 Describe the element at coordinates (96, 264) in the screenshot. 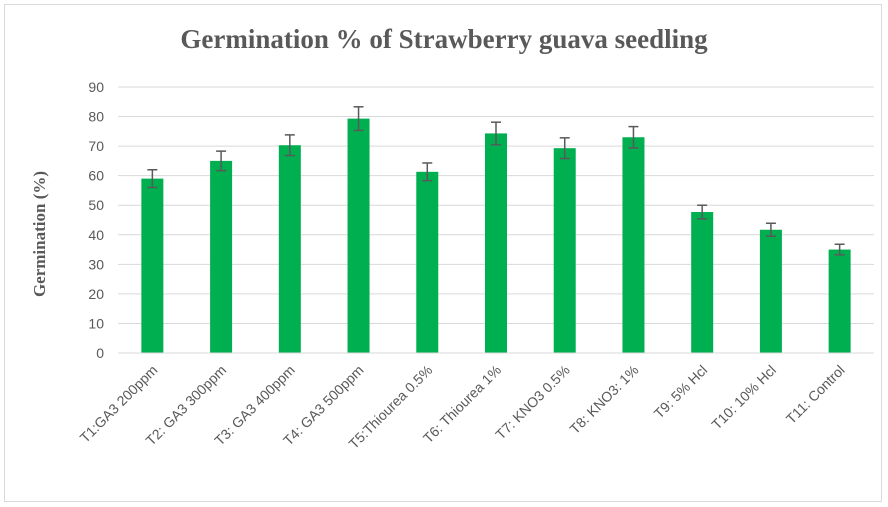

I see `y-tick-label: 30` at that location.